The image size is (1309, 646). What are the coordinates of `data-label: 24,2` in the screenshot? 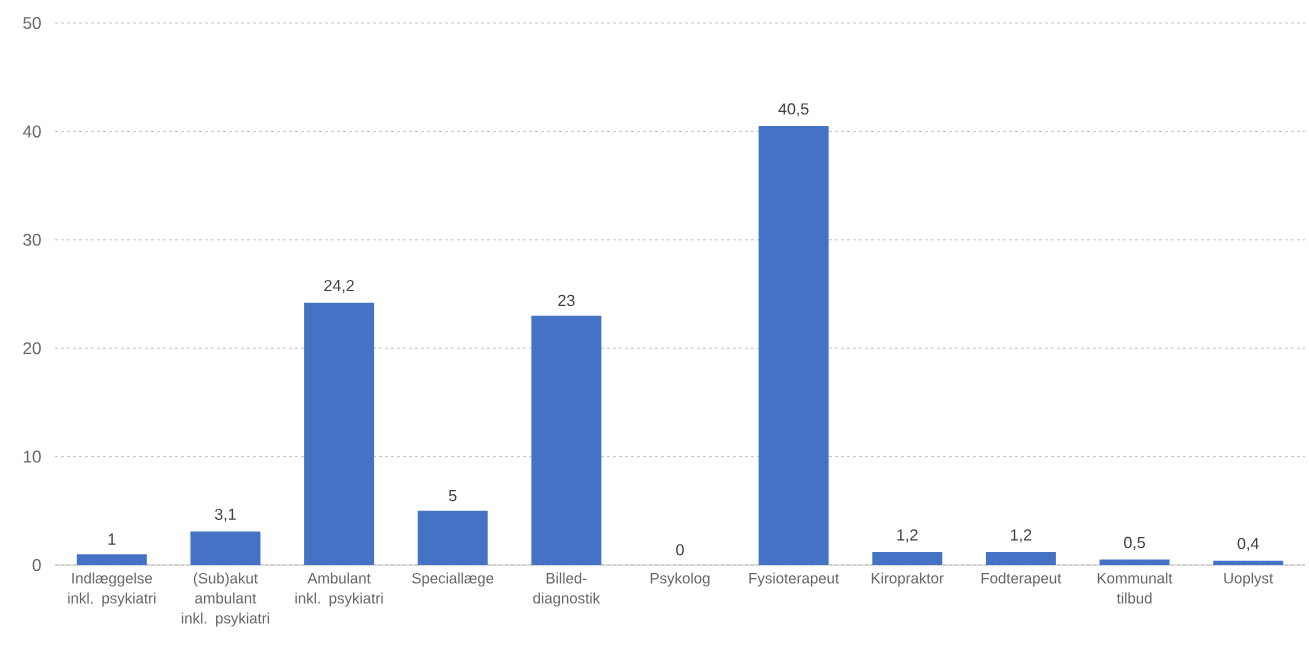 It's located at (339, 286).